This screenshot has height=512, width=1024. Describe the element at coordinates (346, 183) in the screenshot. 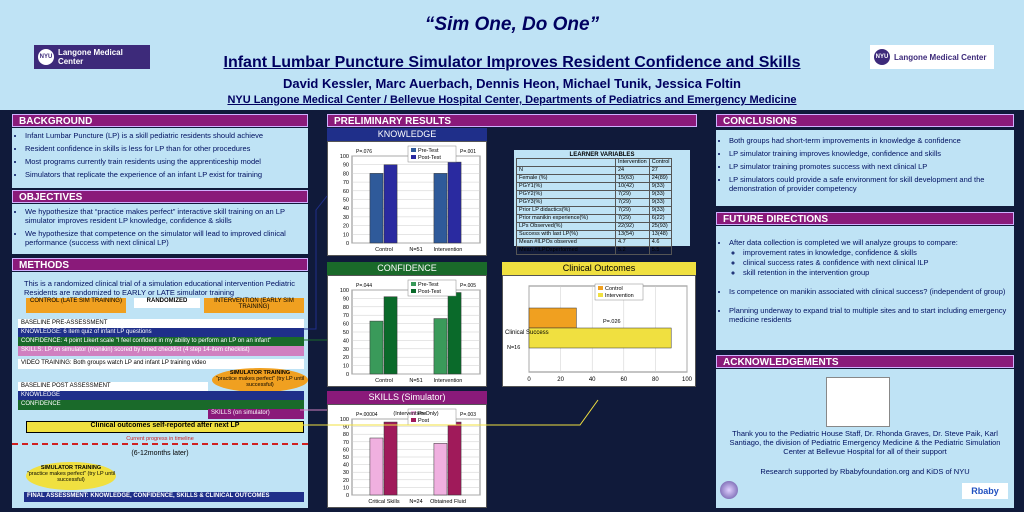

I see `y-tick-label: 70` at that location.